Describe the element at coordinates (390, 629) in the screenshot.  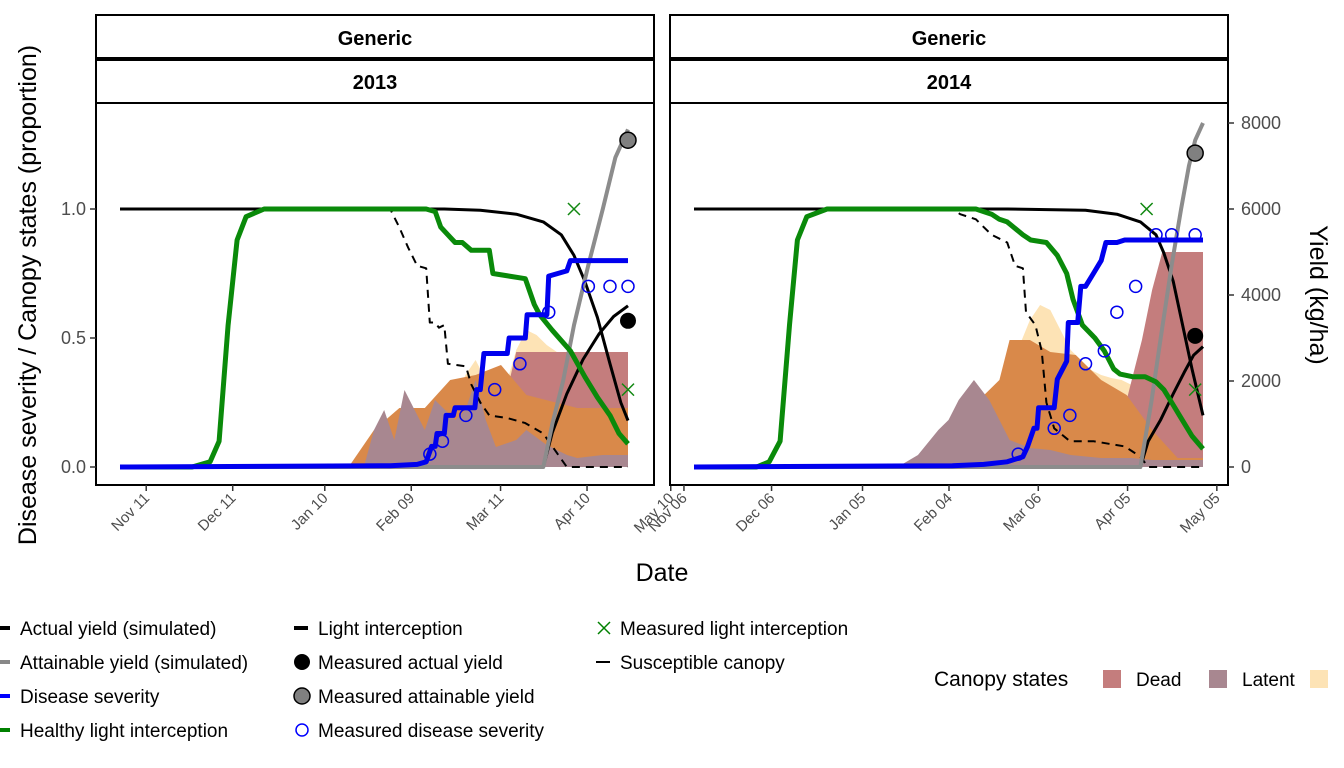
I see `legend-label: Light interception` at that location.